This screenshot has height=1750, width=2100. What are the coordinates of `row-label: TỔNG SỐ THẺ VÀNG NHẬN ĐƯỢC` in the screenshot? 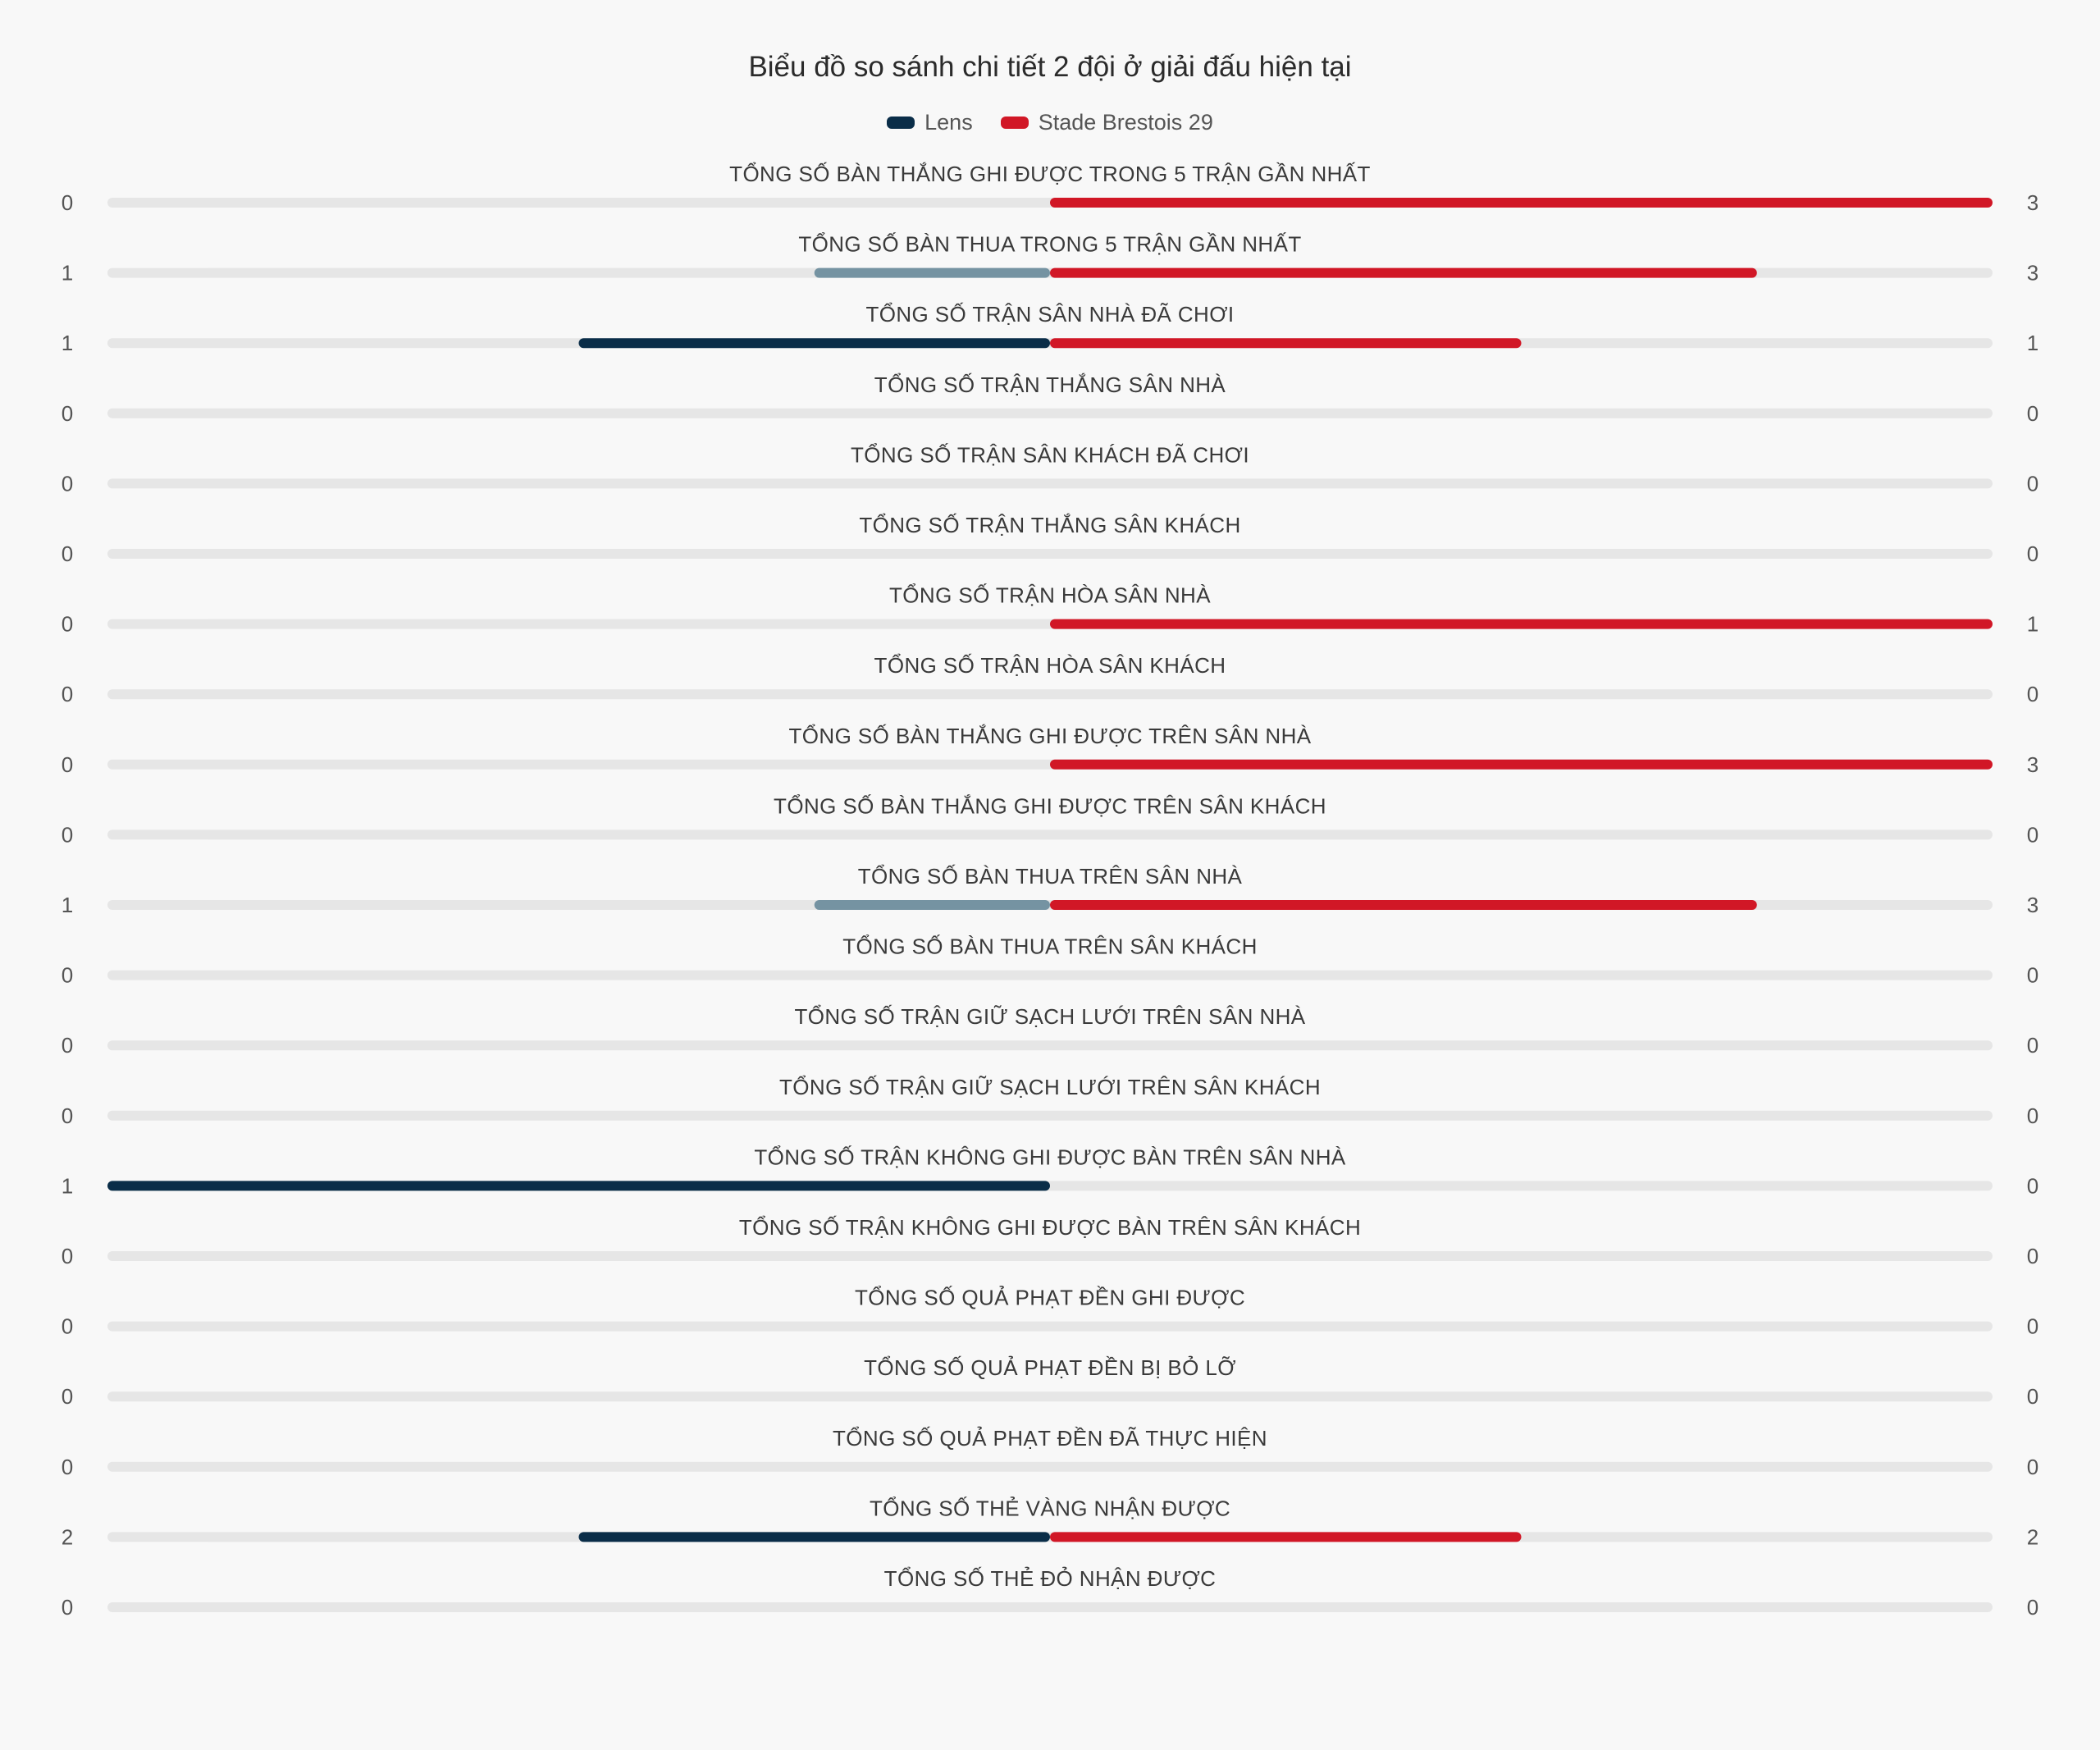 It's located at (1050, 1508).